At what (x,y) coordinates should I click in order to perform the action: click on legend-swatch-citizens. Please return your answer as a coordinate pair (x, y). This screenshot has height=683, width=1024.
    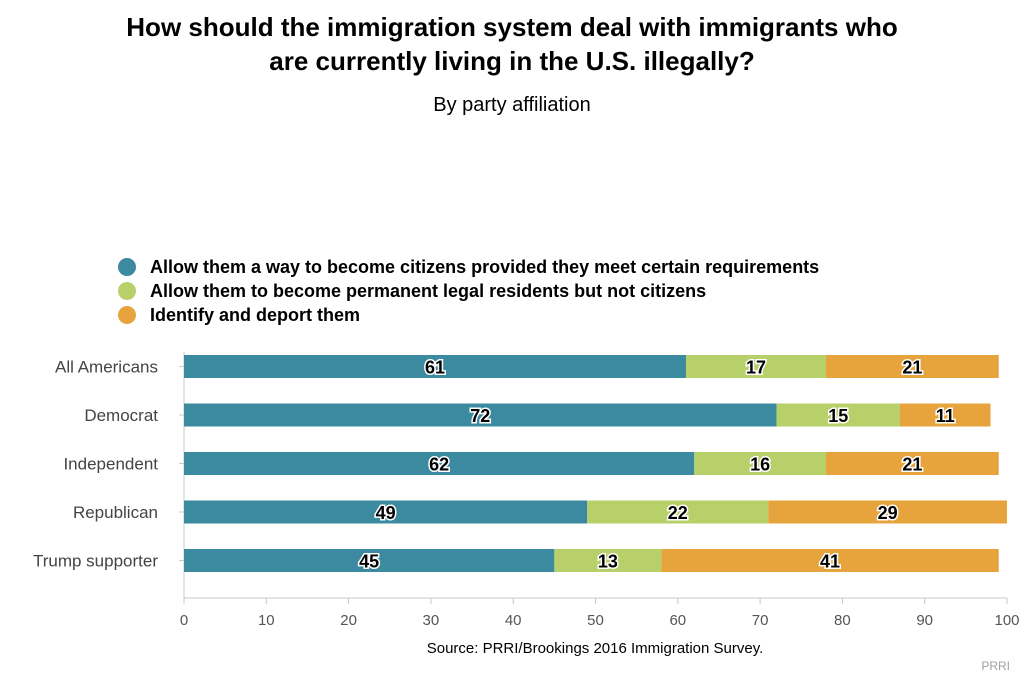
    Looking at the image, I should click on (127, 267).